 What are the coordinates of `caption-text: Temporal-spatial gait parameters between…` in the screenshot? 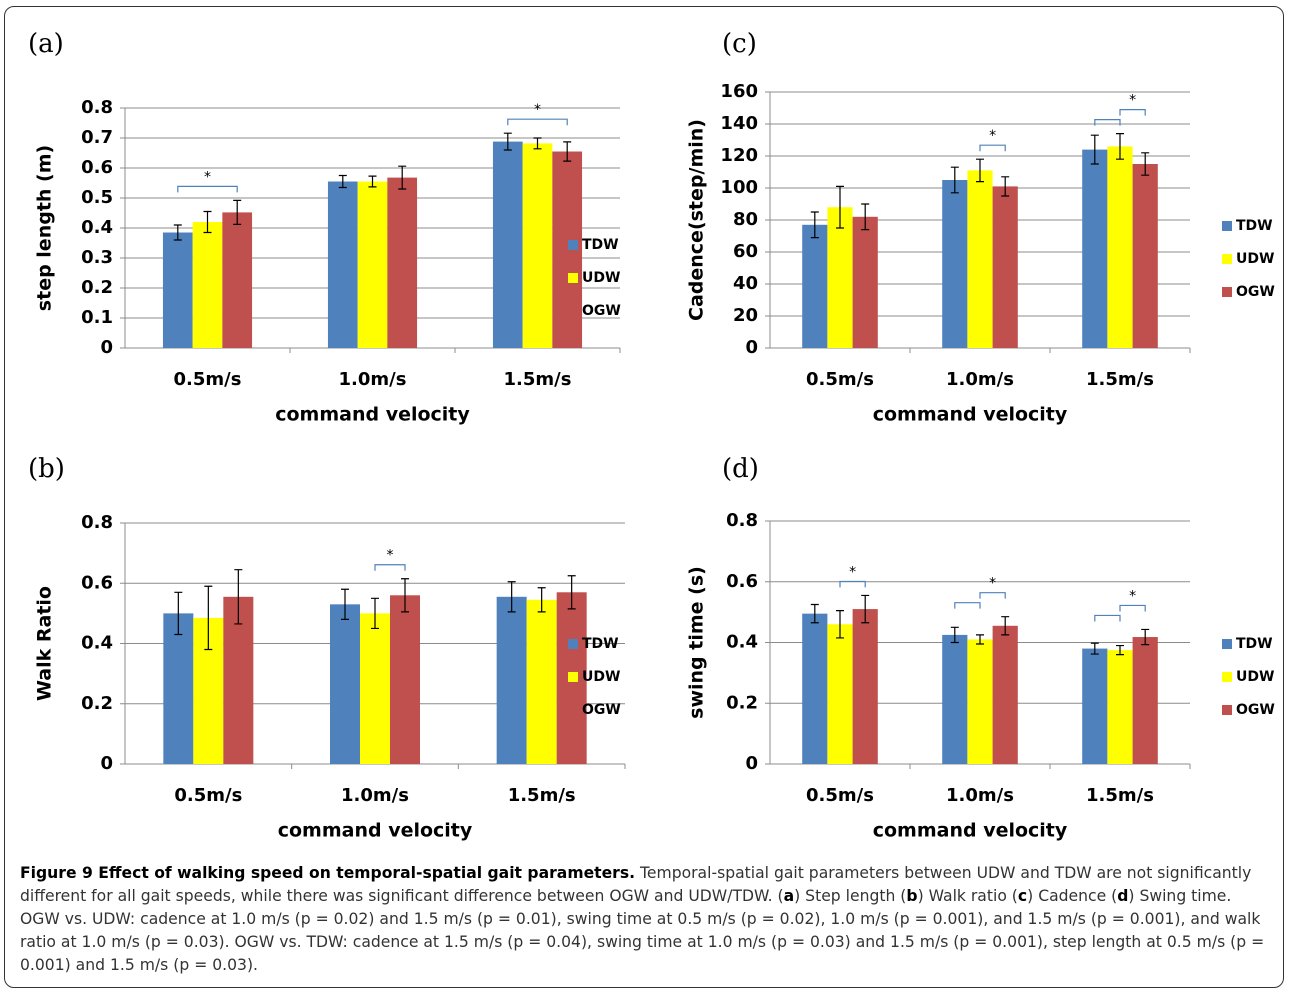 It's located at (636, 884).